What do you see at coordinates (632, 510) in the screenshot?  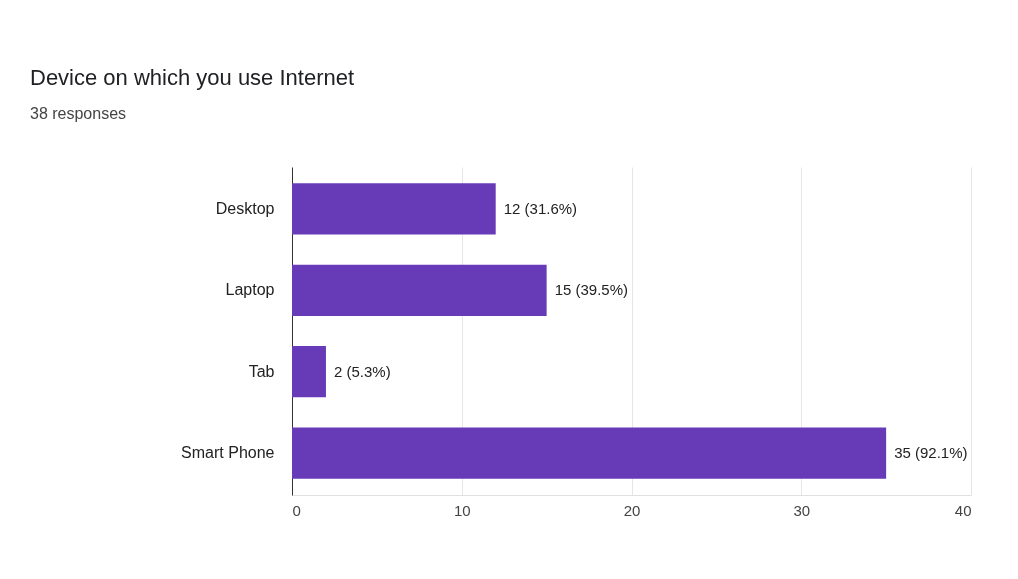 I see `x-tick-label: 20` at bounding box center [632, 510].